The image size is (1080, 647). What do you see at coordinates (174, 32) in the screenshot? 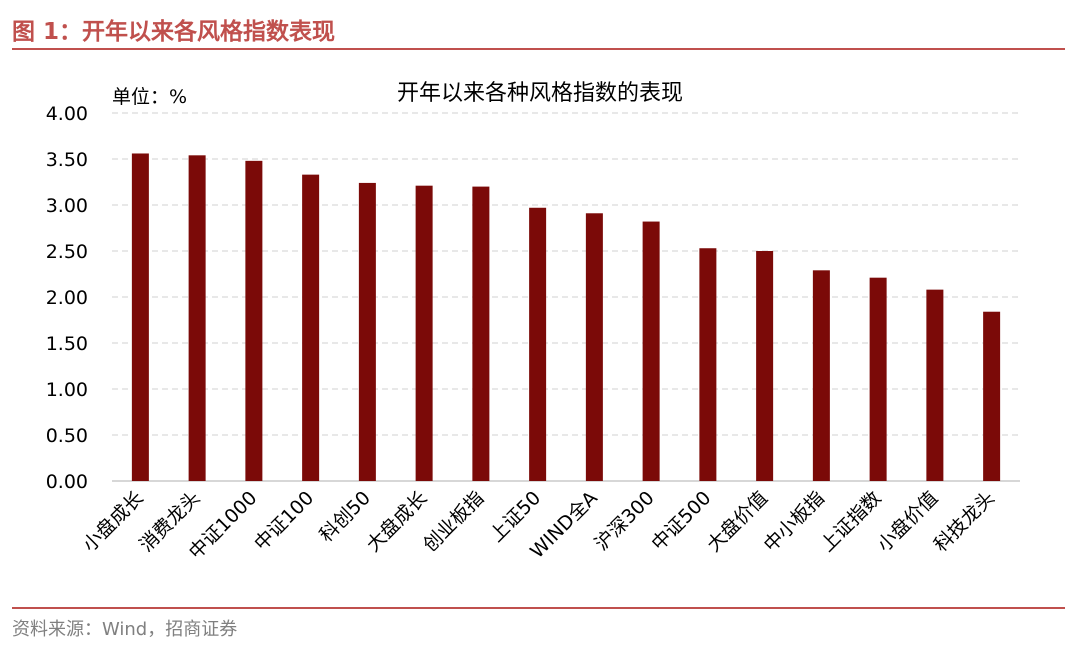
I see `figure-header: 图 1：开年以来各风格指数表现` at bounding box center [174, 32].